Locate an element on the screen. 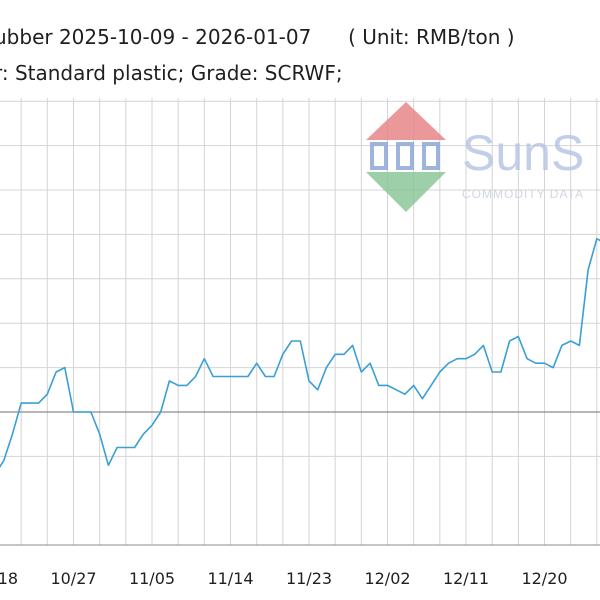 The width and height of the screenshot is (600, 600). x-tick-label: 12/11 is located at coordinates (466, 578).